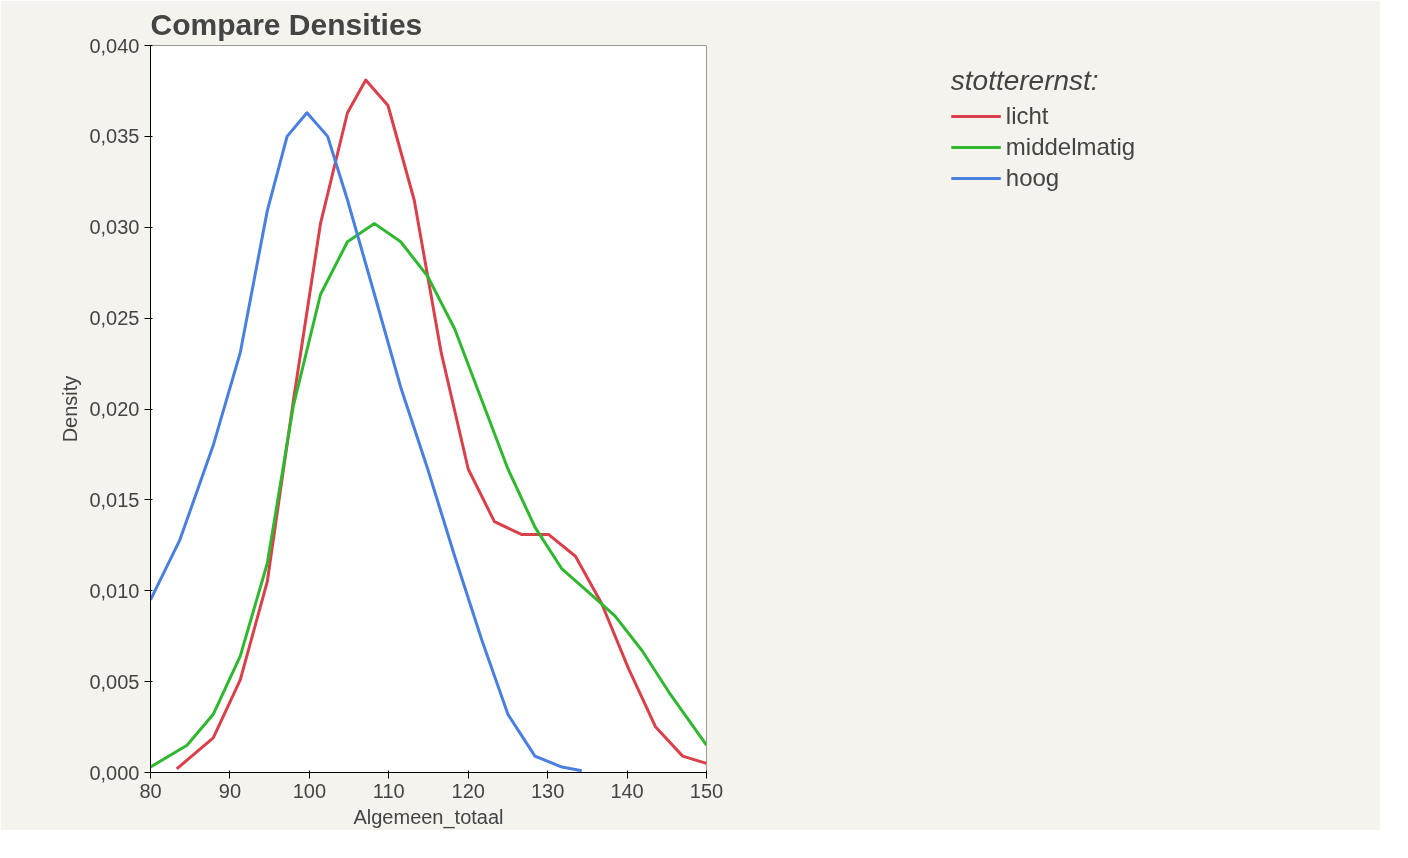 The height and width of the screenshot is (858, 1408). I want to click on chart-title: Compare Densities, so click(286, 24).